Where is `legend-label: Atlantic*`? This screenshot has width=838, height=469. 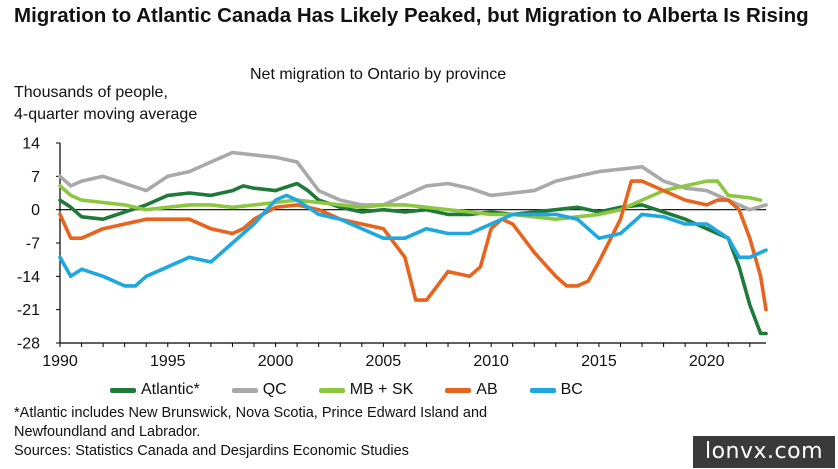
legend-label: Atlantic* is located at coordinates (170, 389).